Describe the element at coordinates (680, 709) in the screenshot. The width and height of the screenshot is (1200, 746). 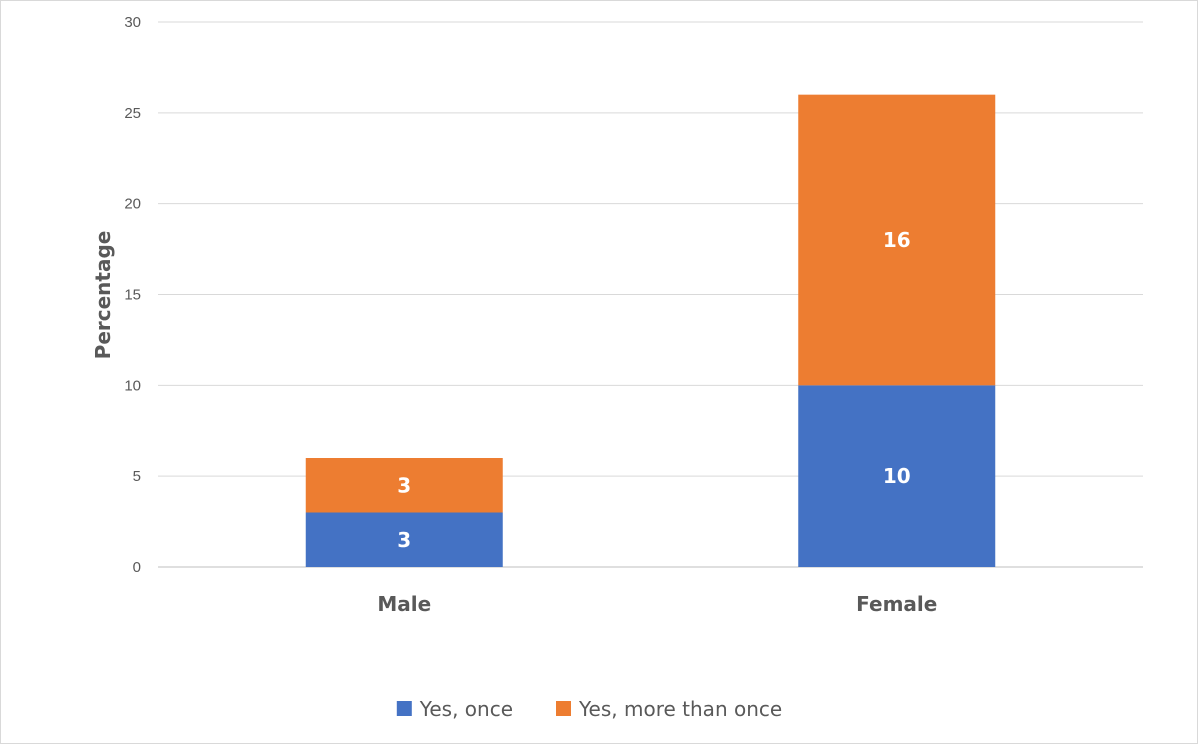
I see `legend-label: Yes, more than once` at that location.